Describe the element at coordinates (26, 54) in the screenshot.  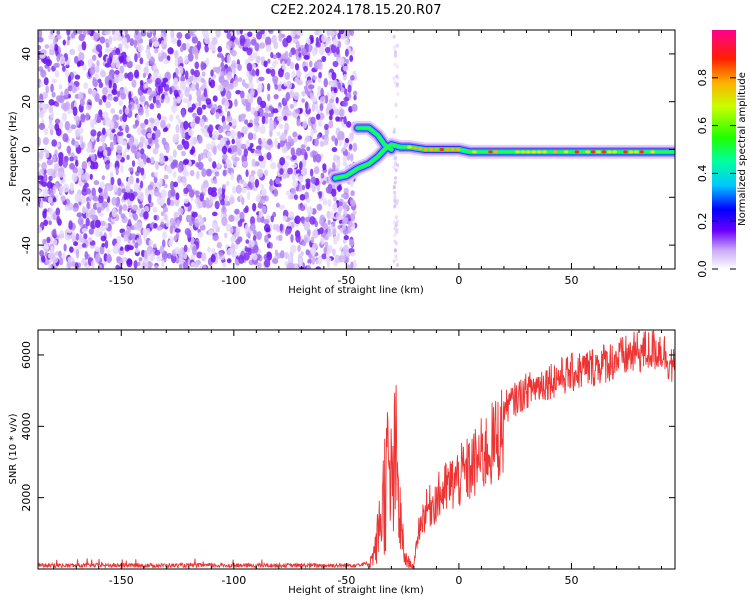
I see `spectrogram-ytick-label: 40` at that location.